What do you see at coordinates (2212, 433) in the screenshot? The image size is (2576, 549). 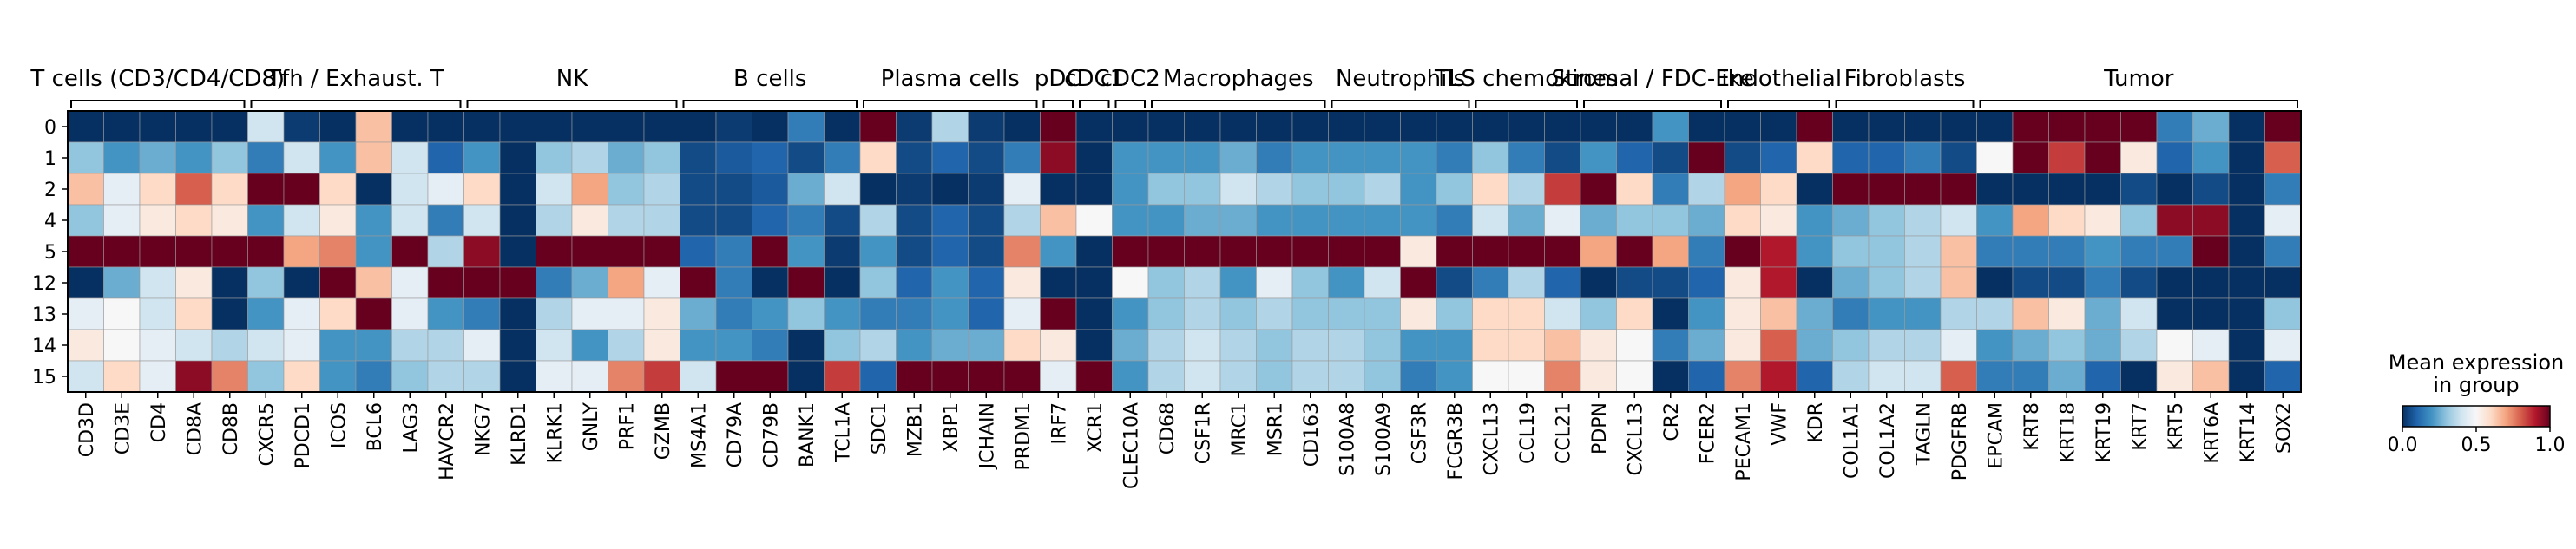 I see `column-label: KRT6A` at bounding box center [2212, 433].